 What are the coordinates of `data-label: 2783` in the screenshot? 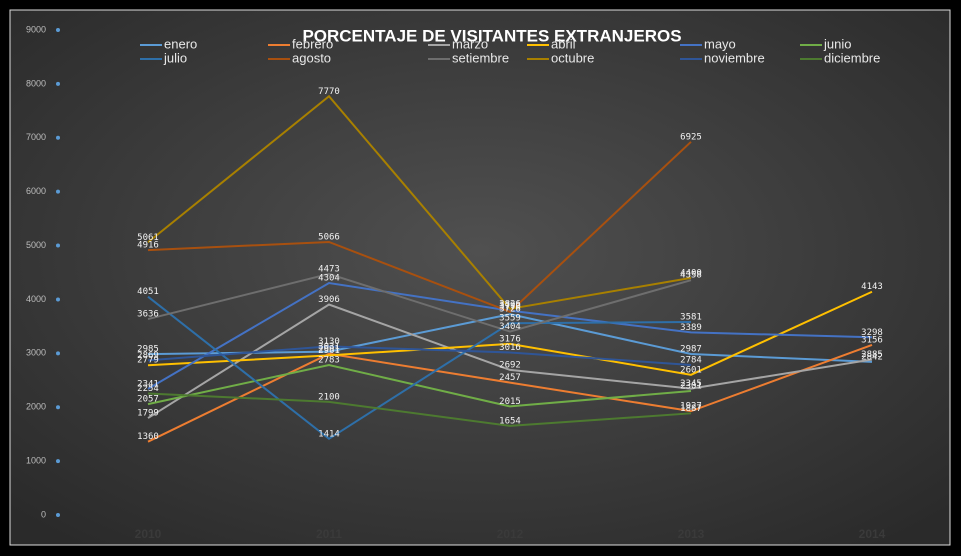 It's located at (329, 361).